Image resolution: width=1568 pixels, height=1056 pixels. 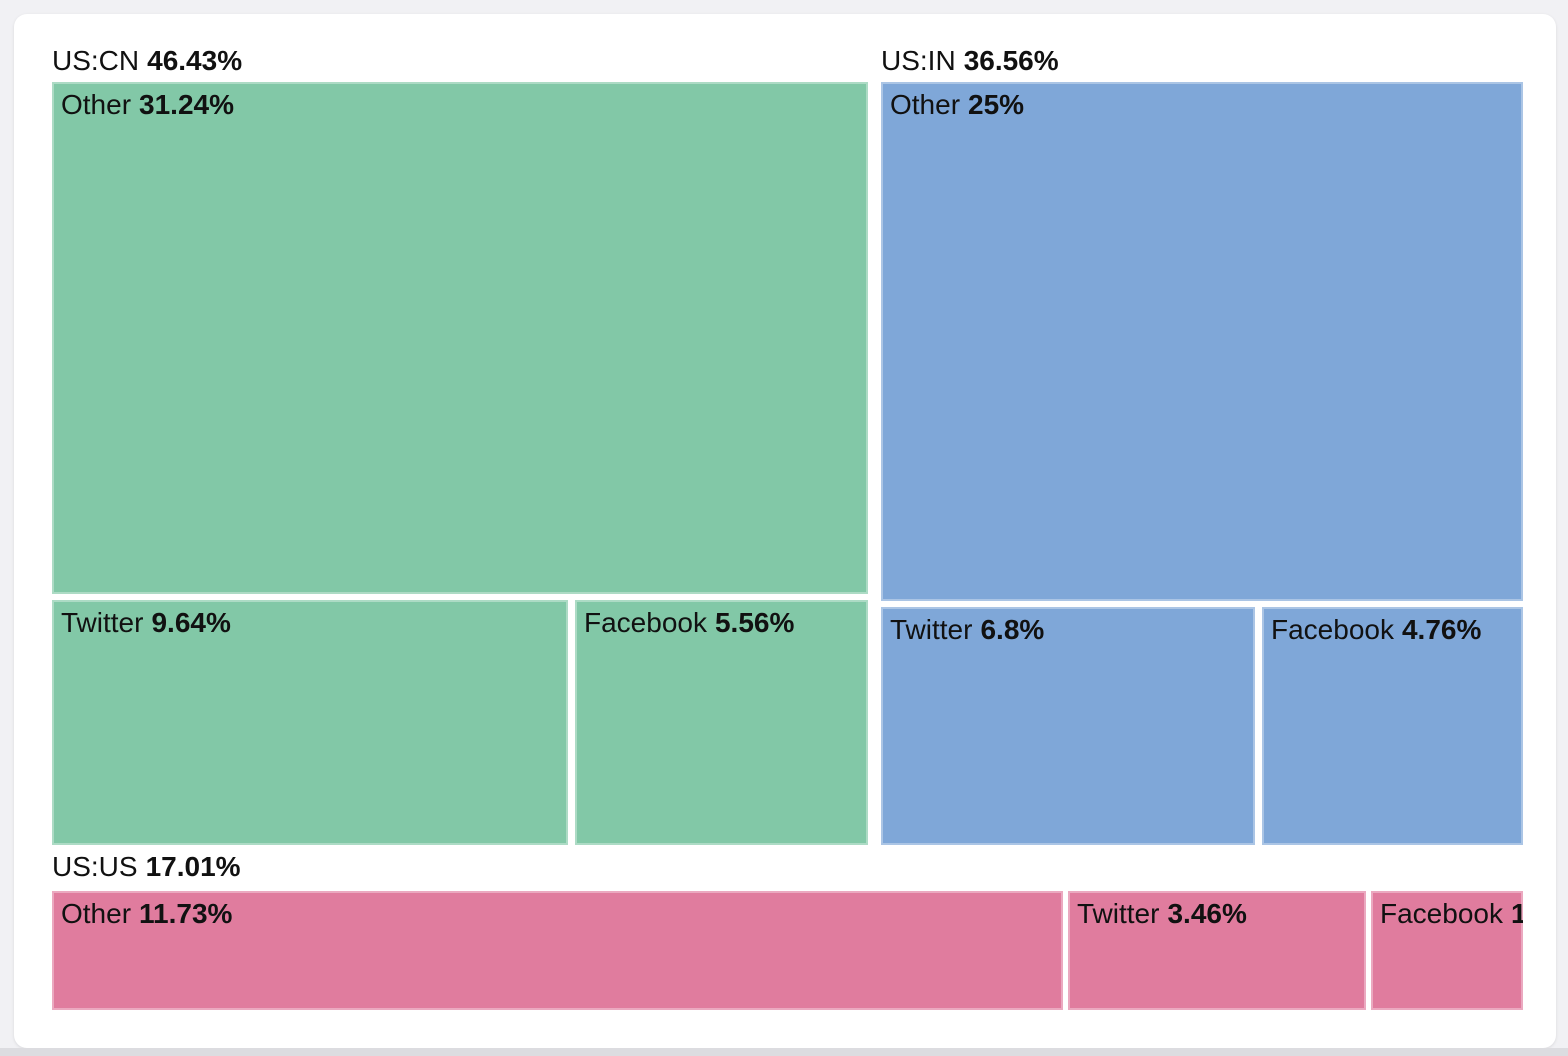 I want to click on window-bottom-edge, so click(x=784, y=1052).